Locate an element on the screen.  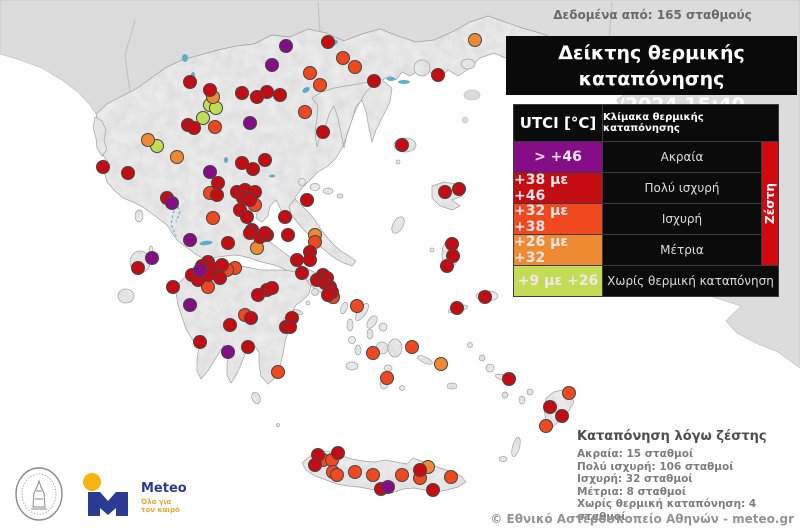
legend-header-utci: UTCI [°C] is located at coordinates (558, 123).